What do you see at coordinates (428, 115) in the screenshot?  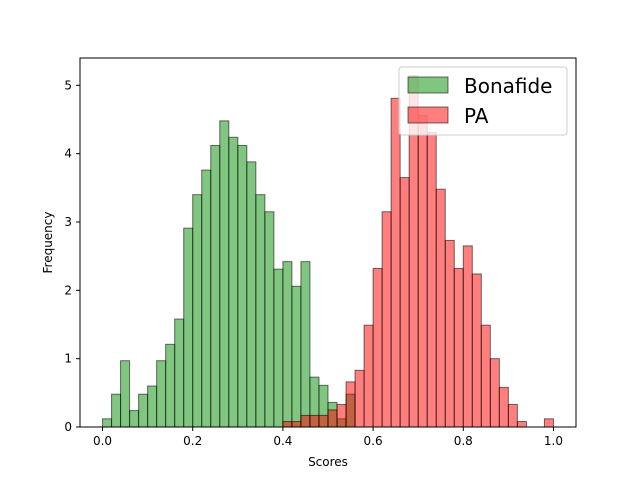 I see `legend-swatch-pa` at bounding box center [428, 115].